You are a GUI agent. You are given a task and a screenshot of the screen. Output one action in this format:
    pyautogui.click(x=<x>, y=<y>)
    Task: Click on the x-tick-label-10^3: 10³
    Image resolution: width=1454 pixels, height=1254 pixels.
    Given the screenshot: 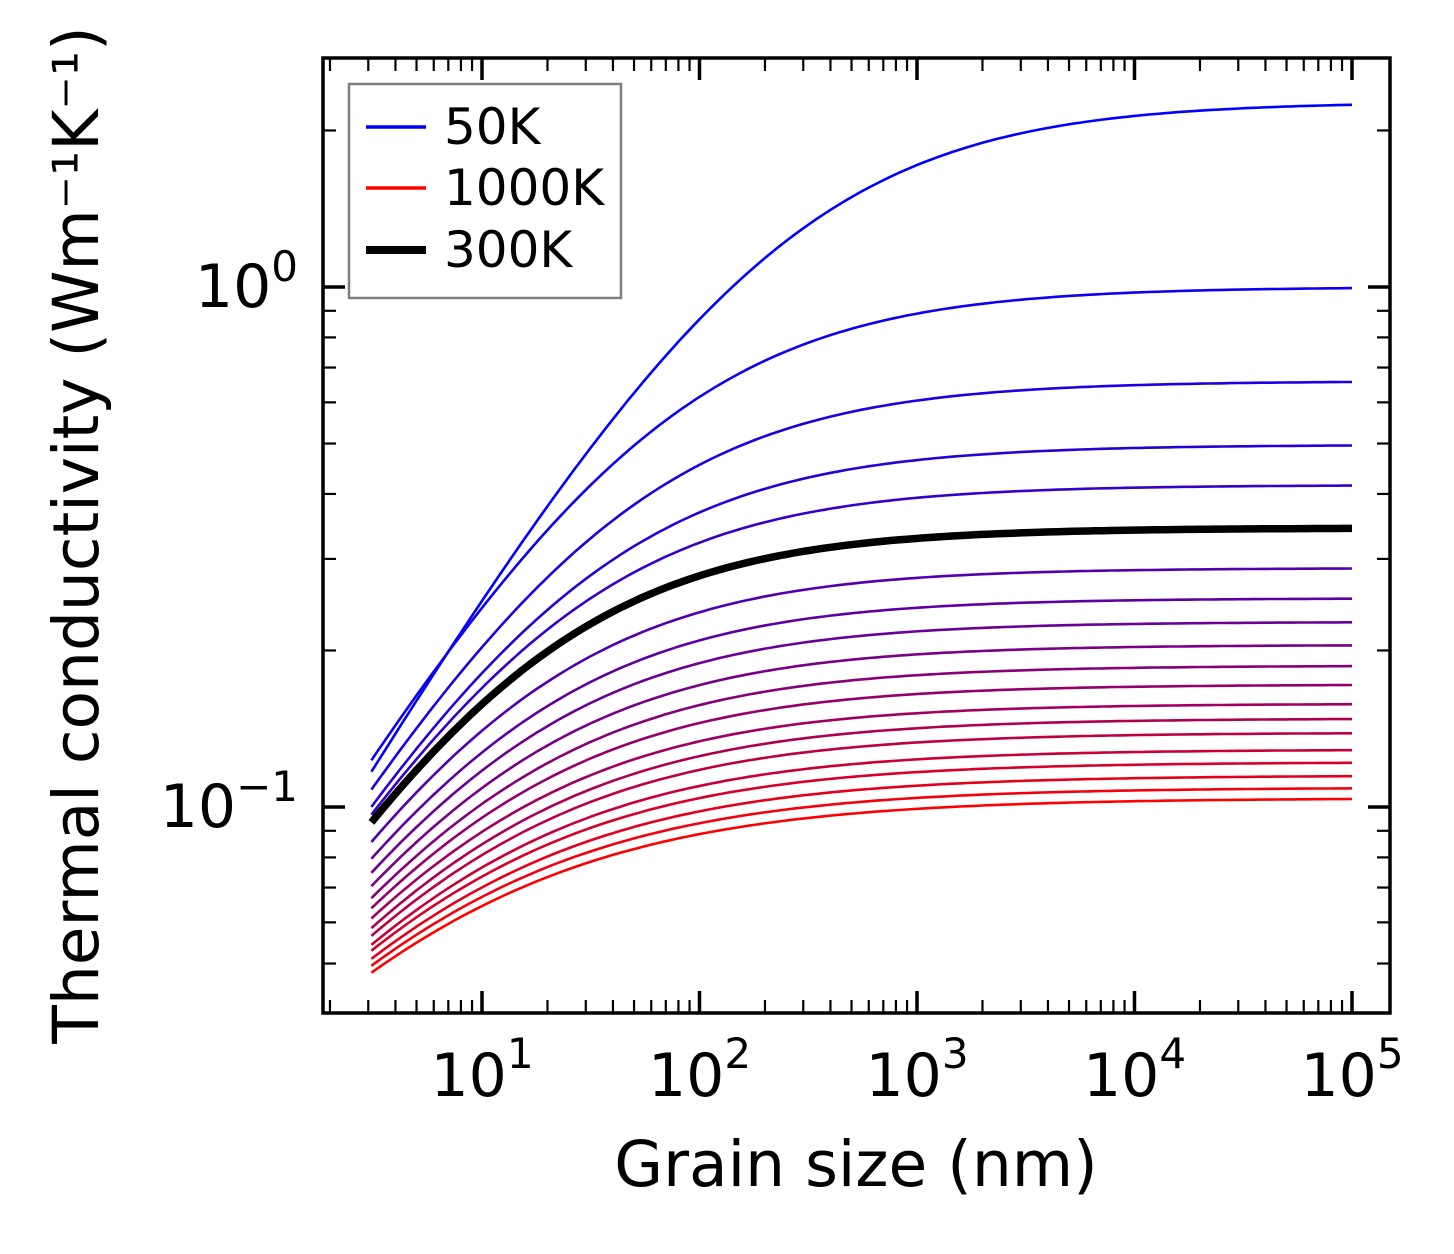 What is the action you would take?
    pyautogui.click(x=916, y=1070)
    